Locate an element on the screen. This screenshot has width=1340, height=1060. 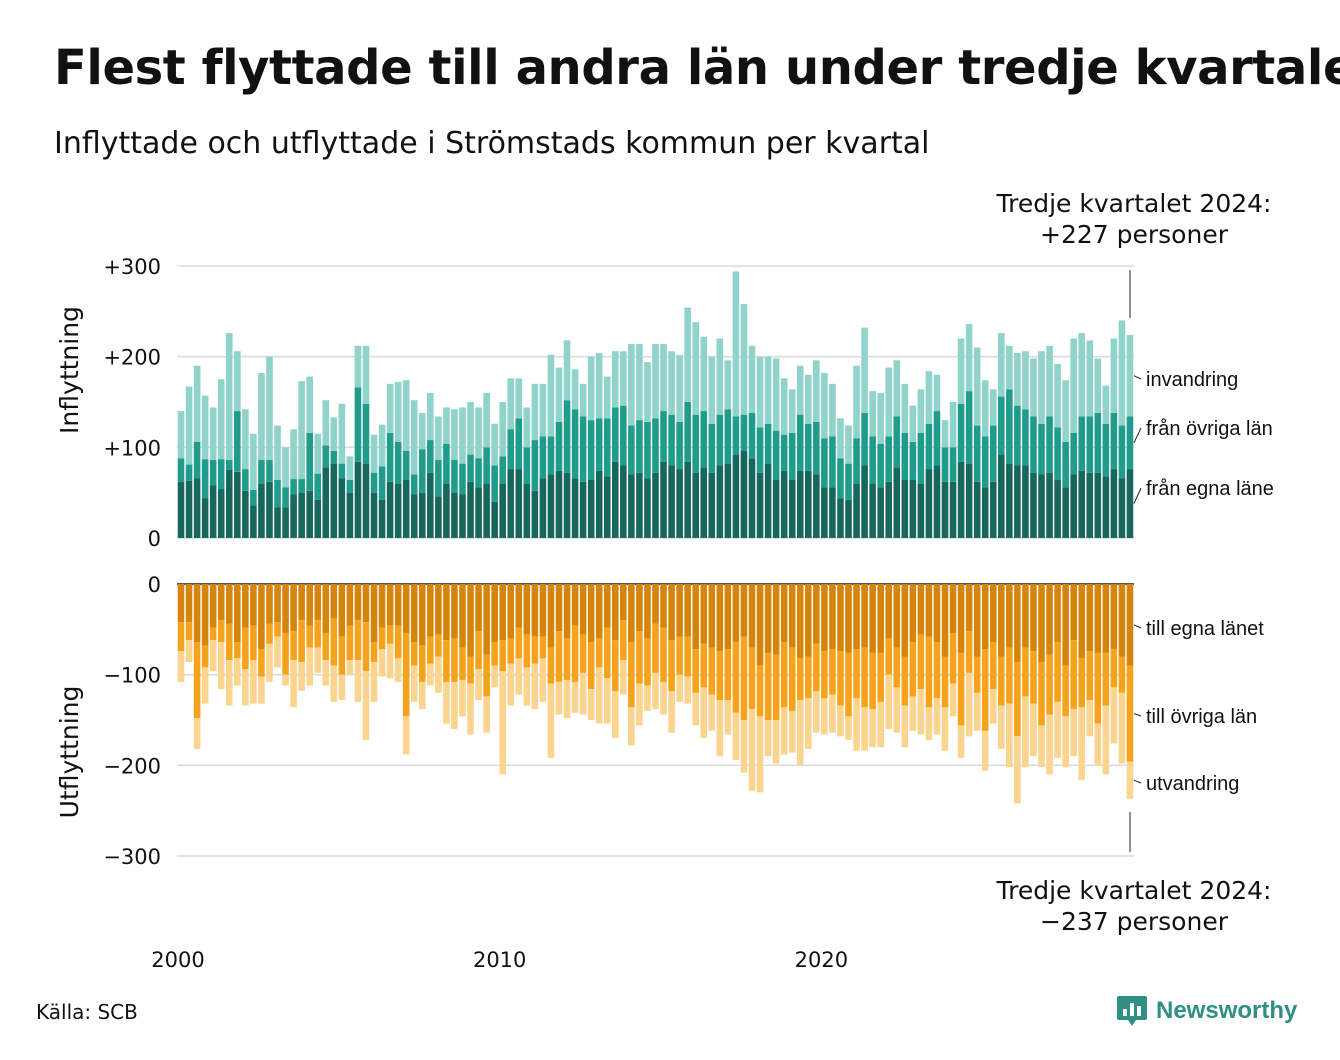
annotation-text: +227 personer is located at coordinates (1134, 234).